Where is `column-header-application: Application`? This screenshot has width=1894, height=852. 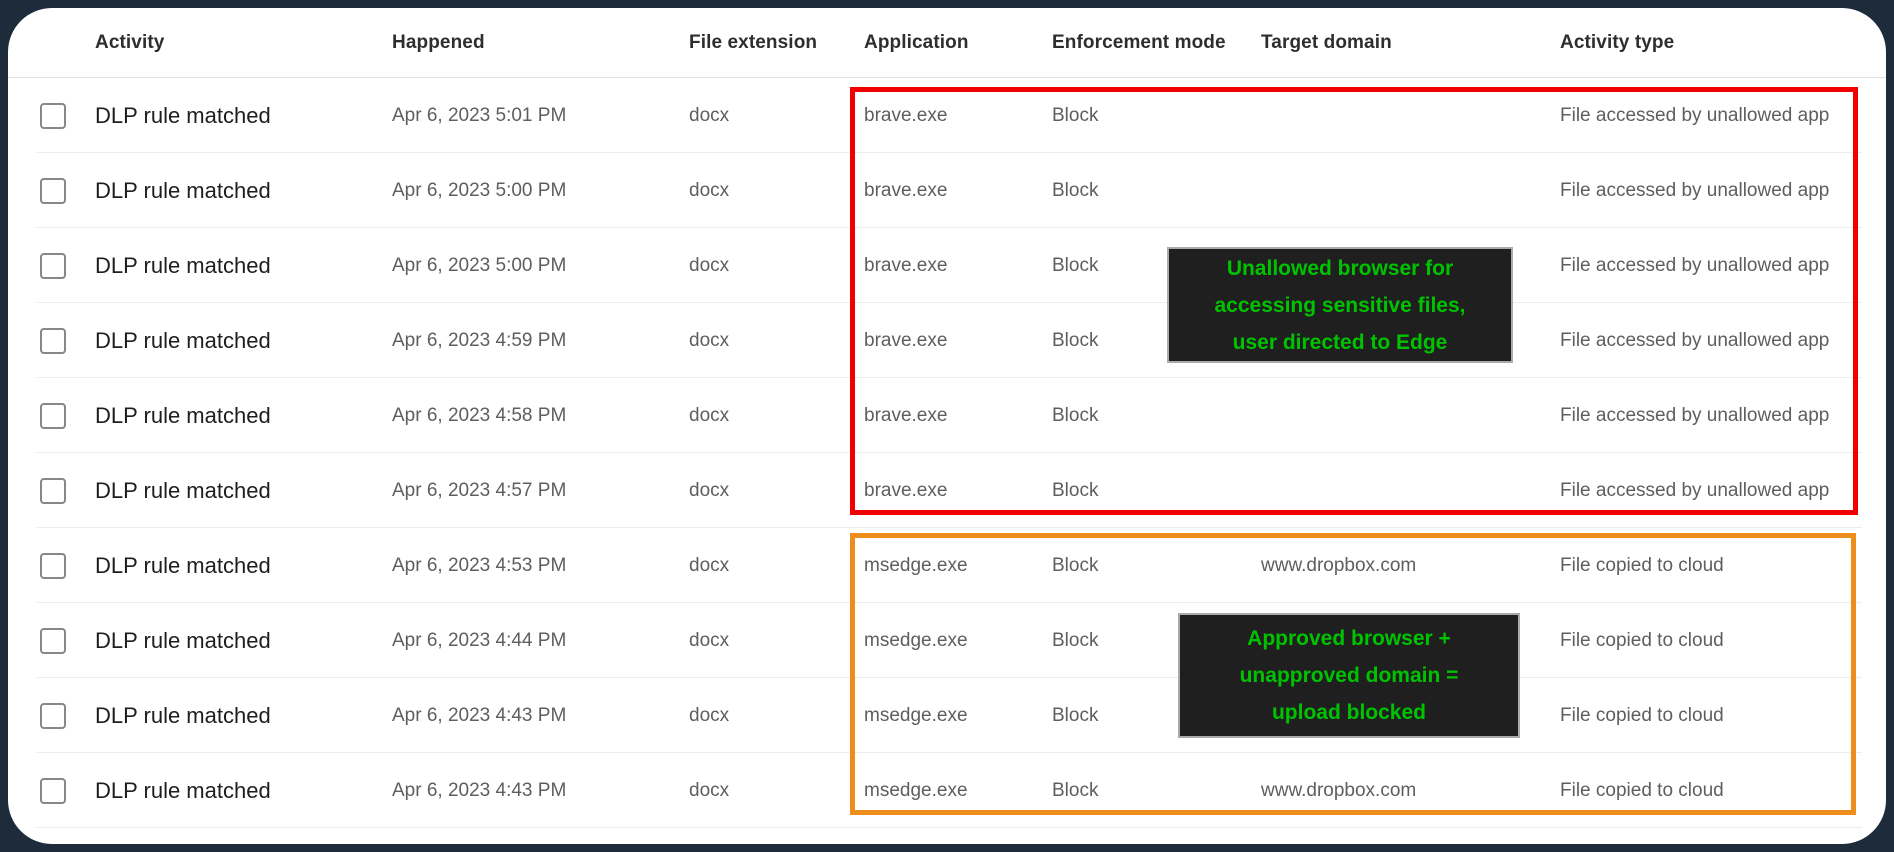 column-header-application: Application is located at coordinates (916, 42).